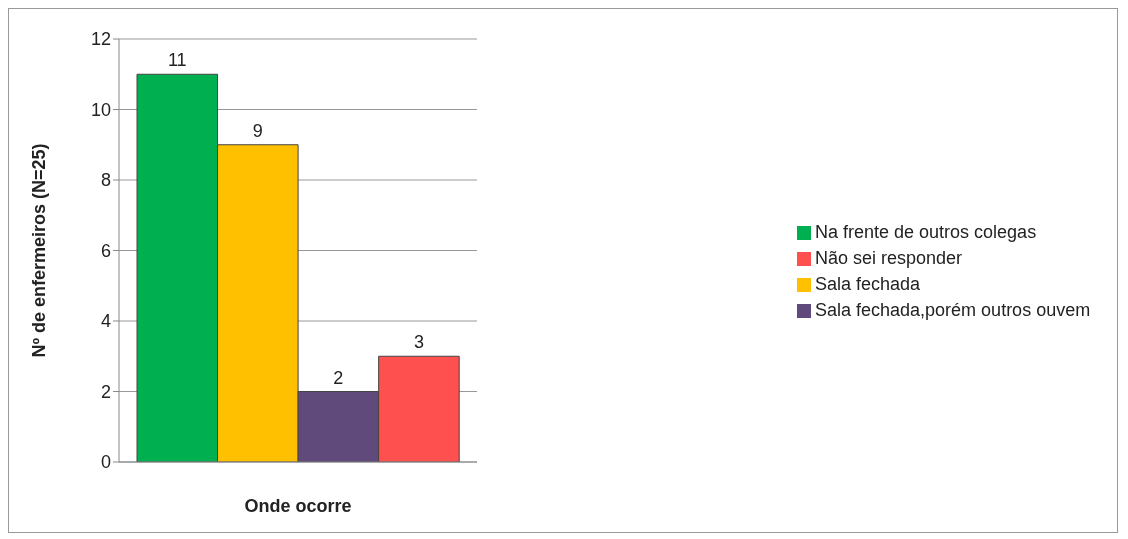 This screenshot has width=1128, height=539. I want to click on legend-label: Na frente de outros colegas, so click(926, 231).